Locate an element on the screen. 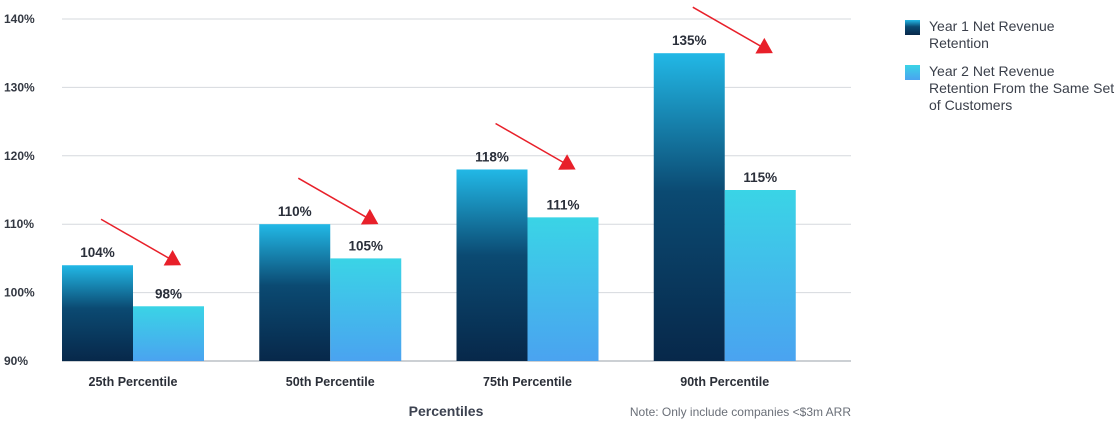 The image size is (1116, 423). data-label: 111% is located at coordinates (562, 204).